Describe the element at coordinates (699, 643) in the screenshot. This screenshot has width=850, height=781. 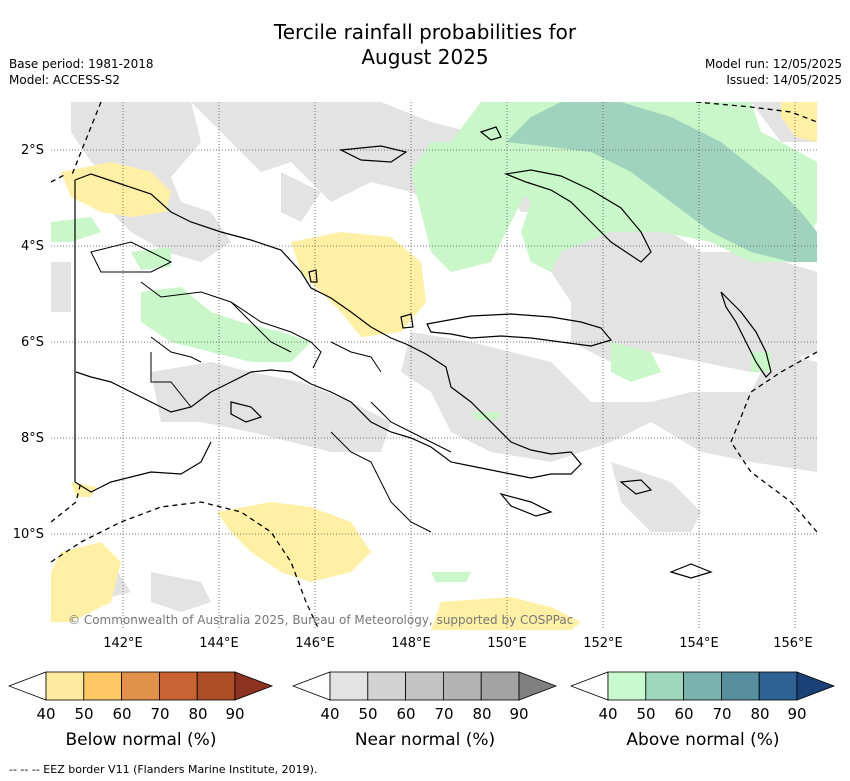
I see `lon-label-154e: 154°E` at that location.